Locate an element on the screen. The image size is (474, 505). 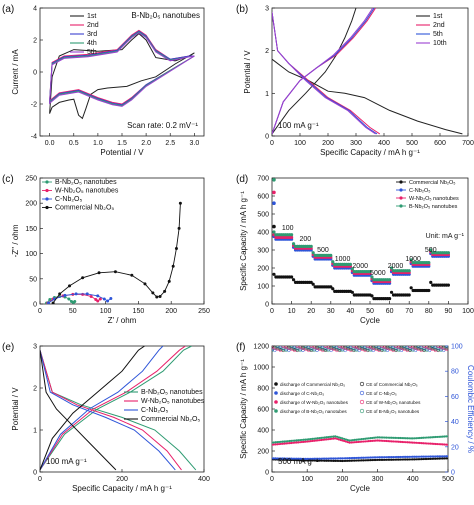
y-tick-label: 300 is located at coordinates (263, 251).